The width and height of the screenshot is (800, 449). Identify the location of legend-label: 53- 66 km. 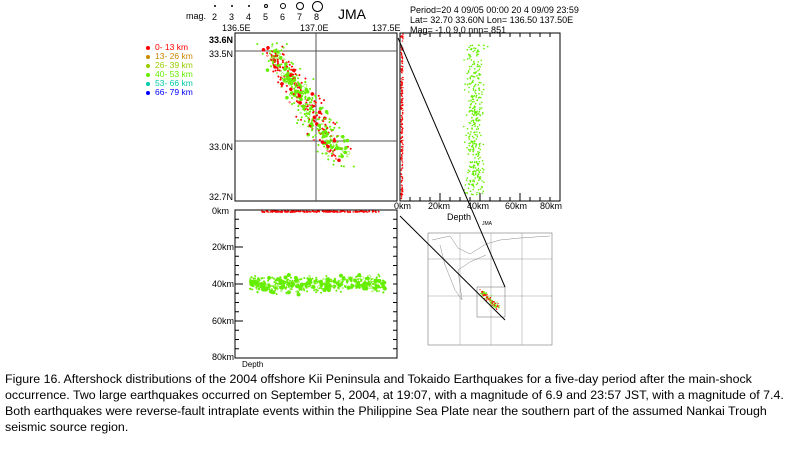
(174, 83).